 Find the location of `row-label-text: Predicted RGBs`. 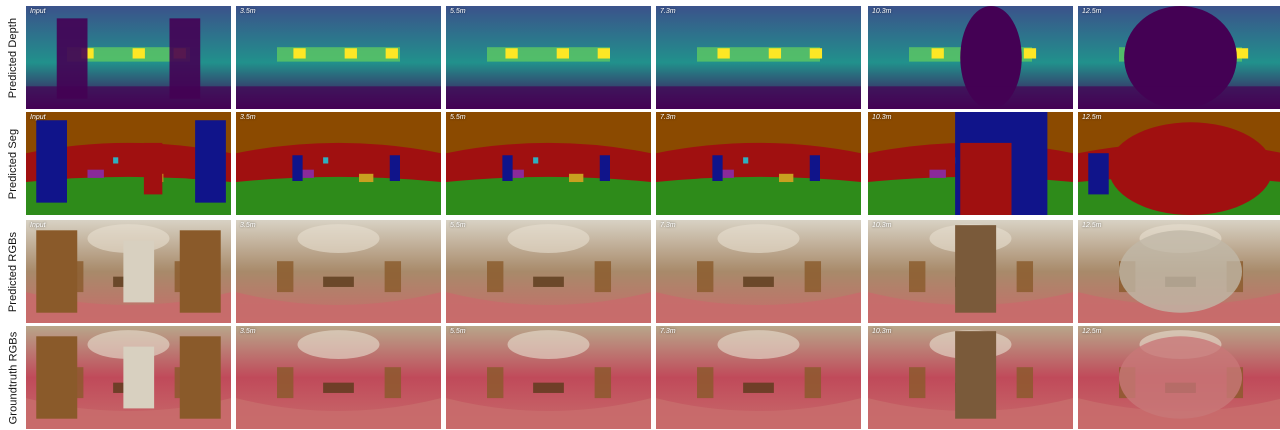

row-label-text: Predicted RGBs is located at coordinates (13, 271).